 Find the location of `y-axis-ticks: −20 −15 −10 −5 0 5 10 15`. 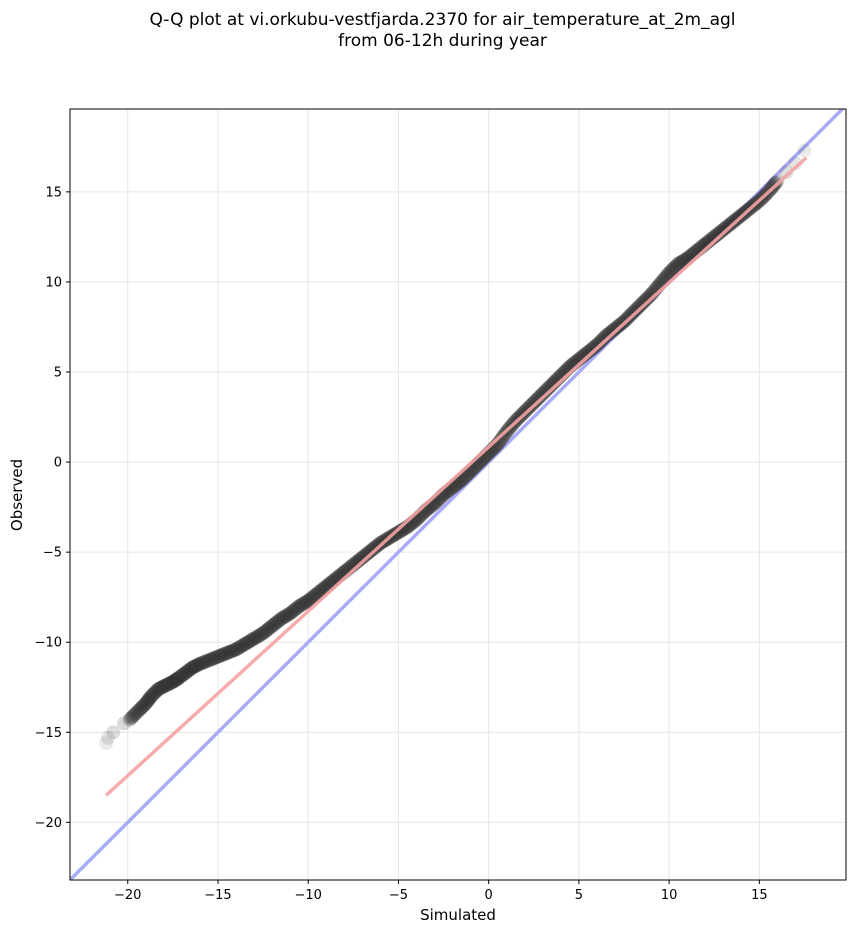

y-axis-ticks: −20 −15 −10 −5 0 5 10 15 is located at coordinates (52, 508).